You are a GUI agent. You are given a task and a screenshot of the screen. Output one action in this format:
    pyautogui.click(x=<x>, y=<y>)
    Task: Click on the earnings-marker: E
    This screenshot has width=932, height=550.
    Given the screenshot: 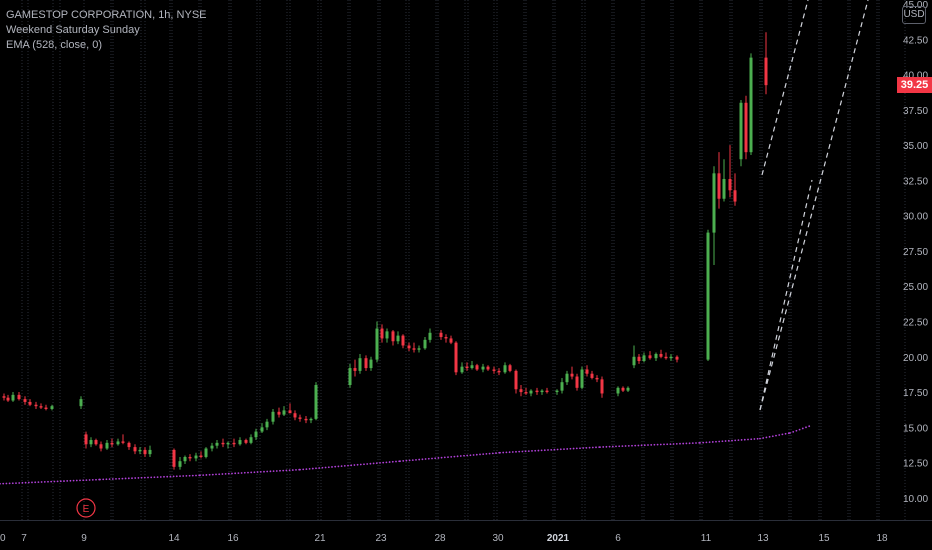 What is the action you would take?
    pyautogui.click(x=86, y=508)
    